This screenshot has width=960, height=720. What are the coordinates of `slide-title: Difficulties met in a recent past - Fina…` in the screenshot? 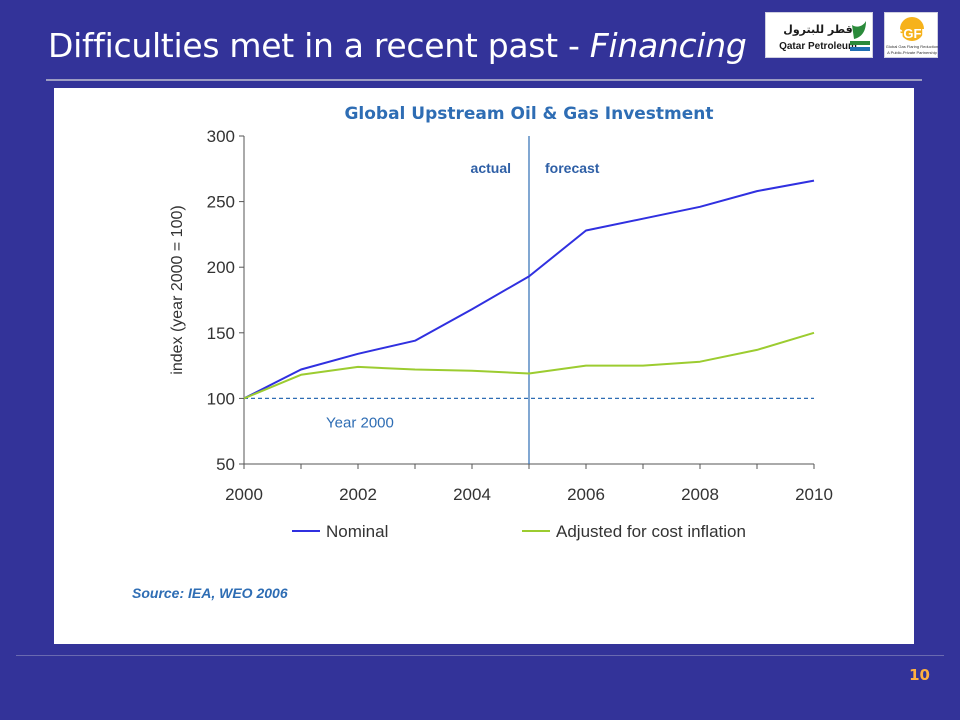 It's located at (397, 45).